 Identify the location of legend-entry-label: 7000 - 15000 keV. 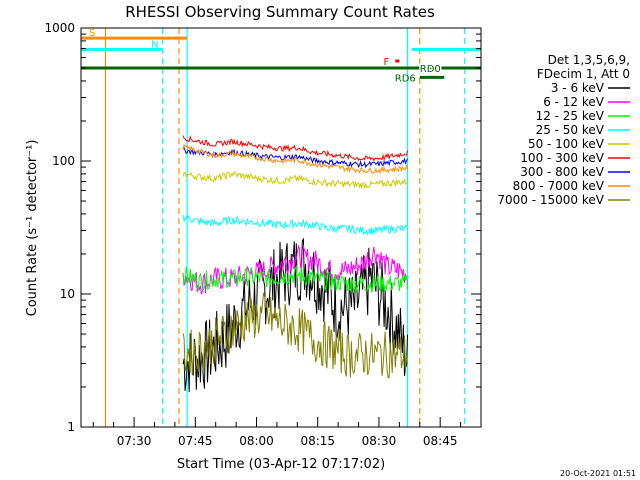
(550, 200).